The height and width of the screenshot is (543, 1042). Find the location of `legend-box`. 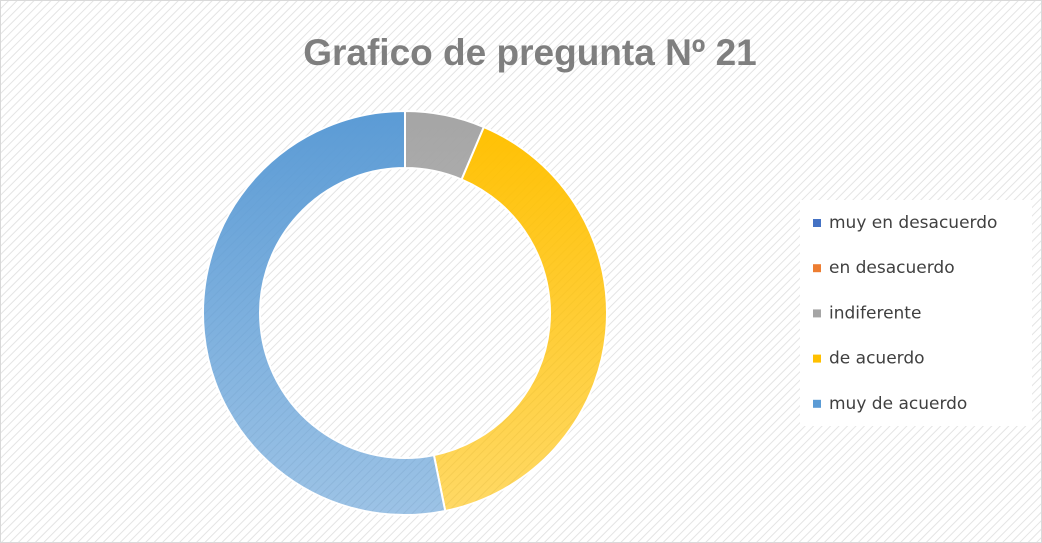

legend-box is located at coordinates (916, 313).